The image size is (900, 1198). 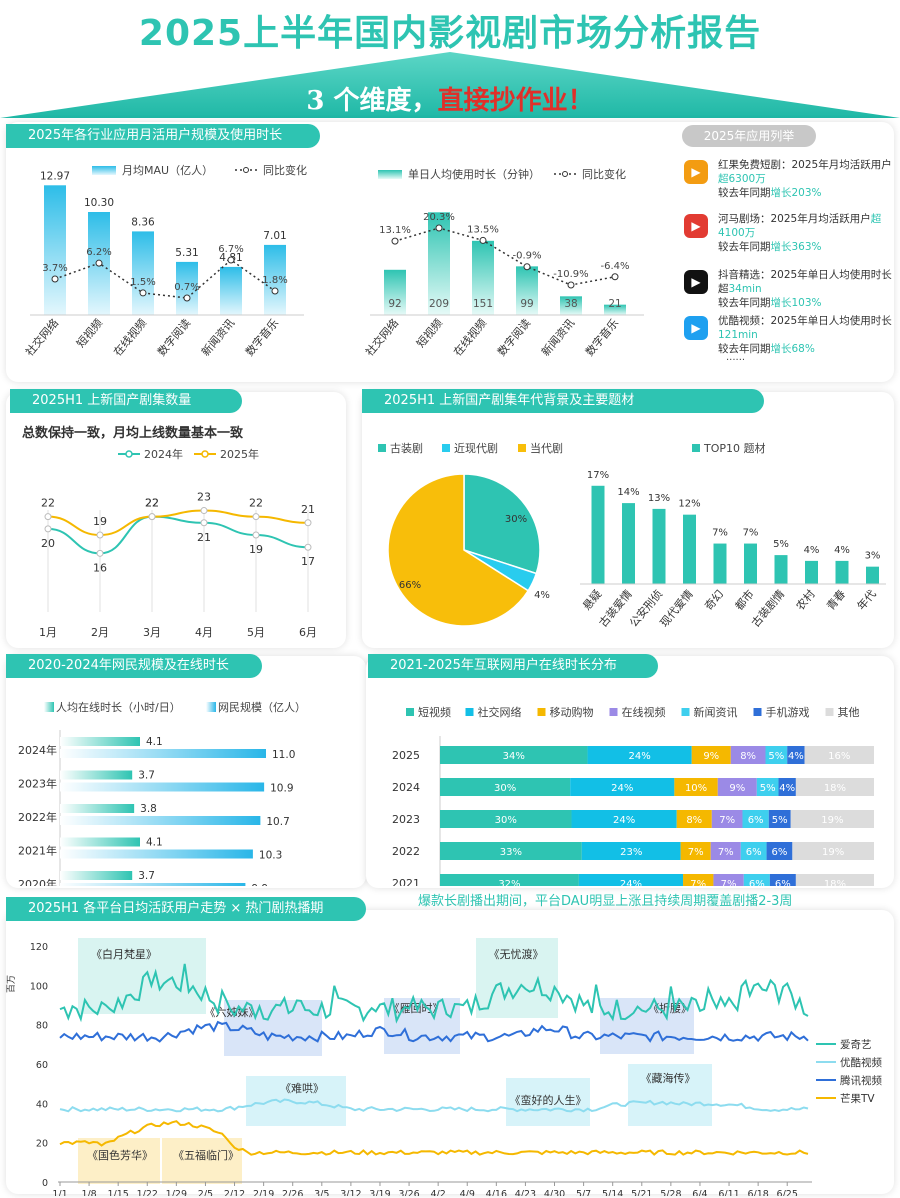 I want to click on x-tick-label: 4/2, so click(x=438, y=1192).